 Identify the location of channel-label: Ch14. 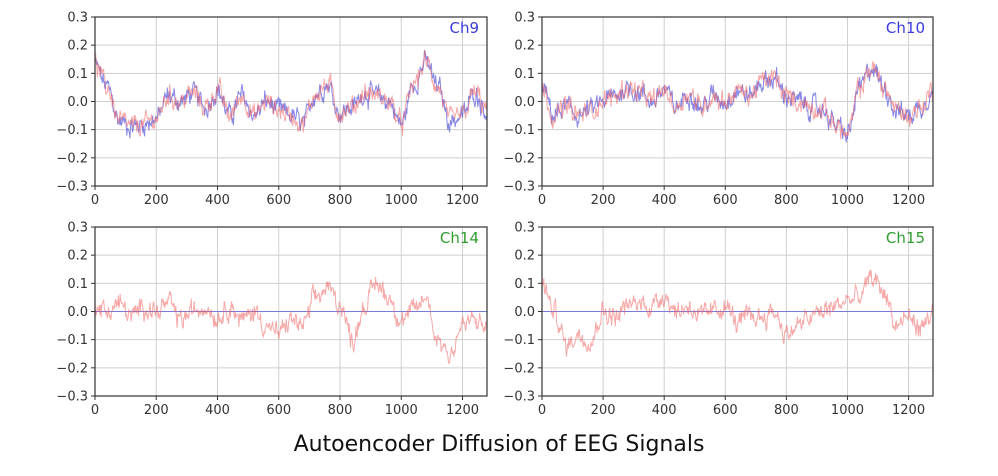
(459, 238).